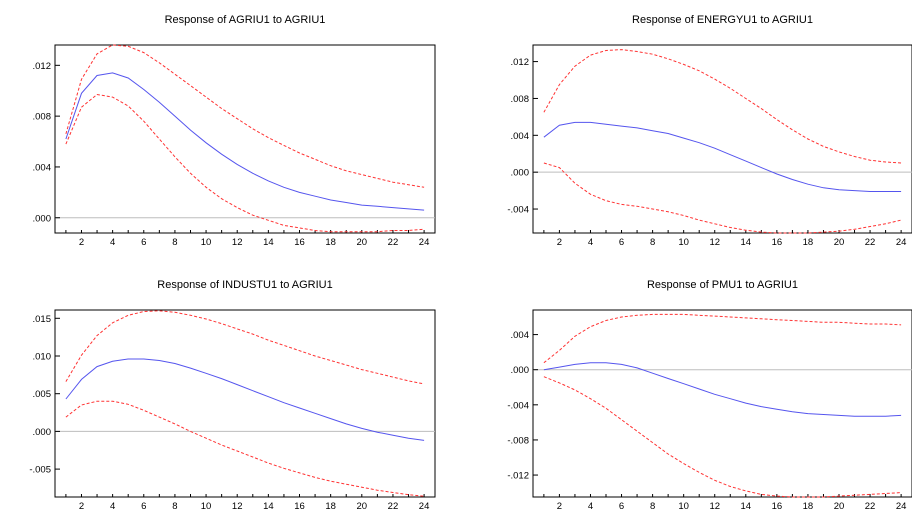 The height and width of the screenshot is (518, 912). What do you see at coordinates (42, 356) in the screenshot?
I see `y-tick-label: .010` at bounding box center [42, 356].